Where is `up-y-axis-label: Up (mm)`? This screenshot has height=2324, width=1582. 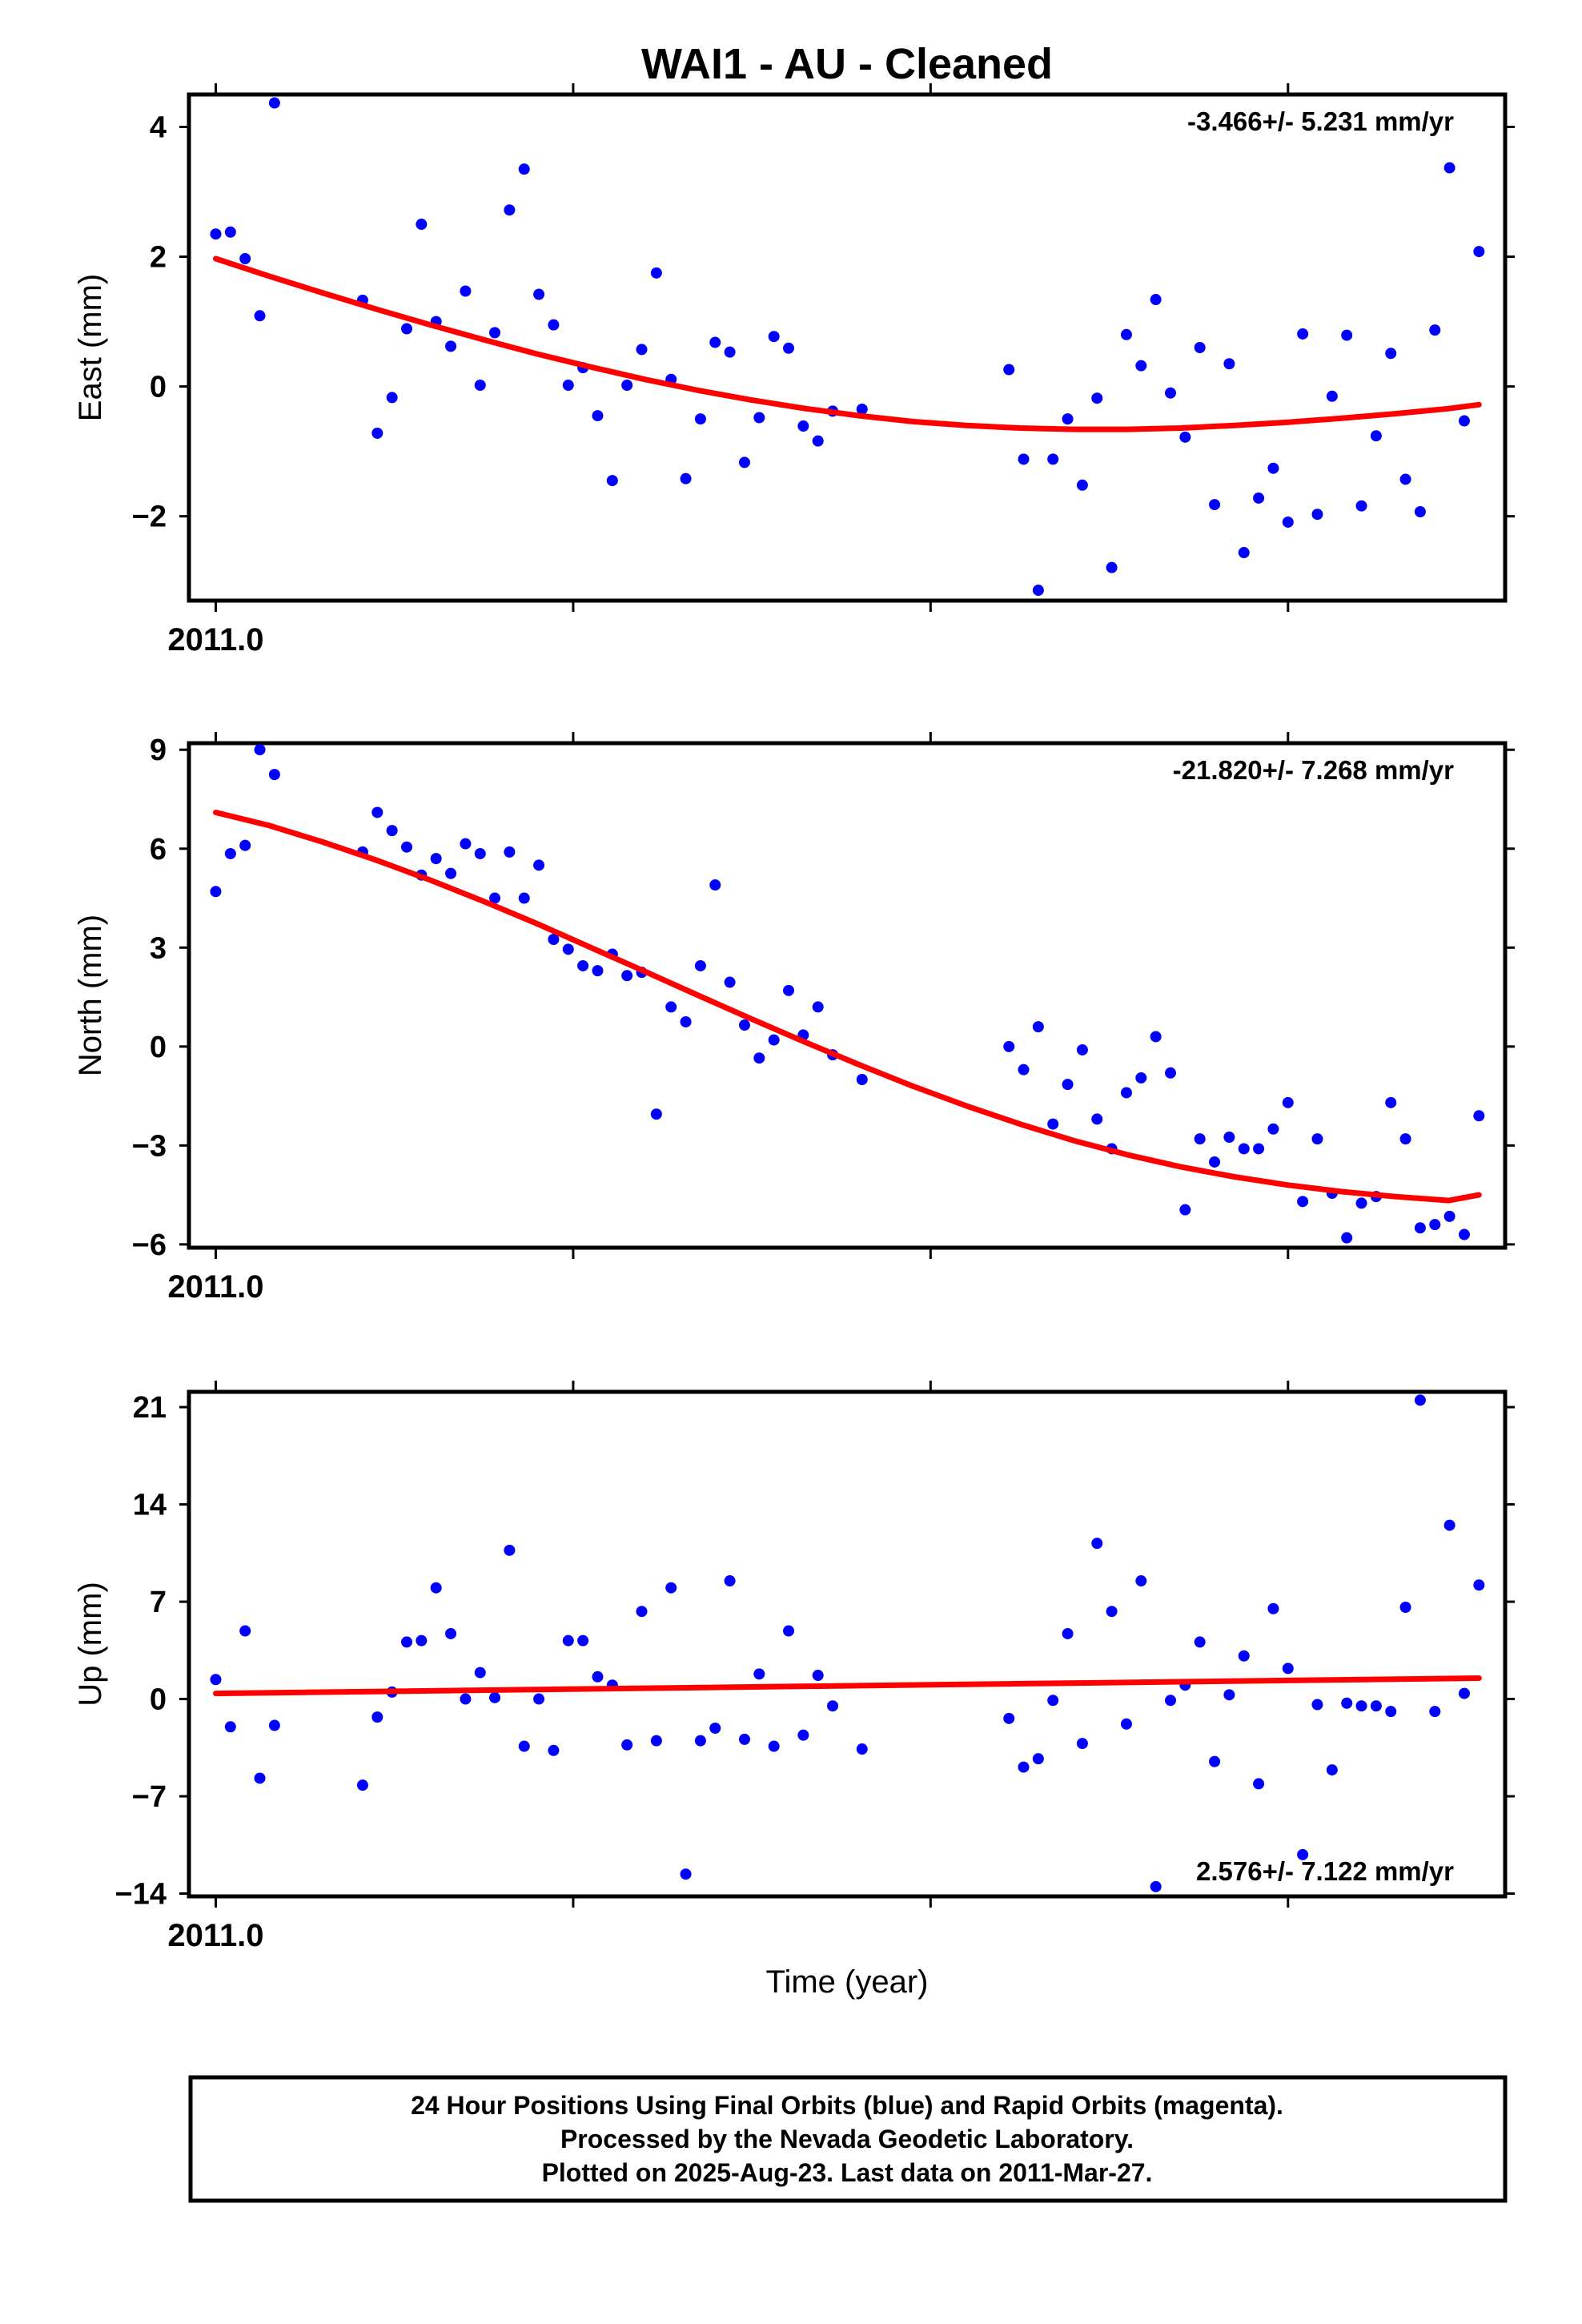
up-y-axis-label: Up (mm) is located at coordinates (91, 1644).